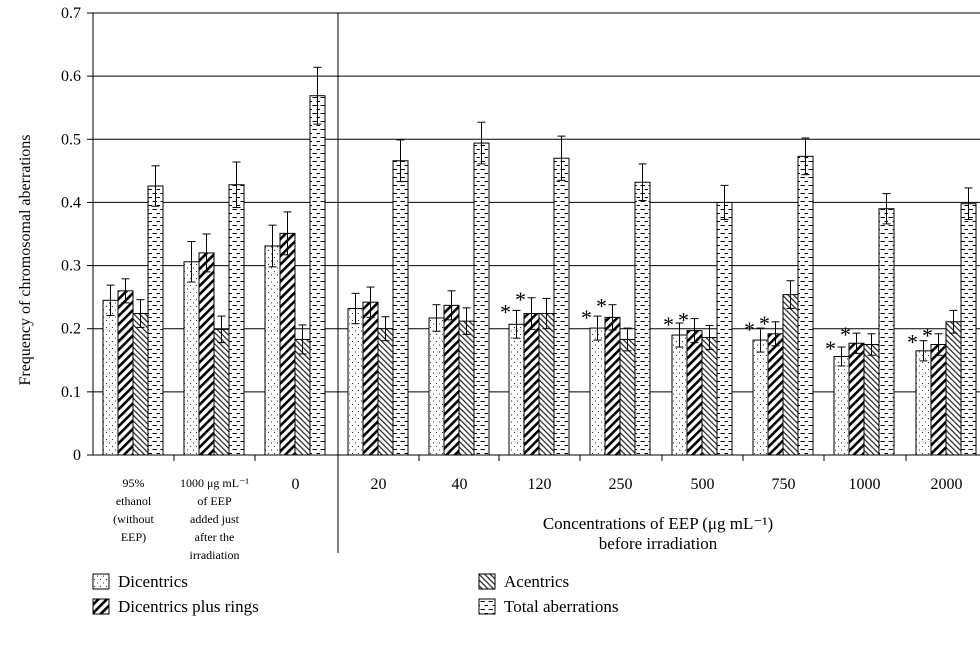 This screenshot has height=651, width=980. What do you see at coordinates (71, 13) in the screenshot?
I see `y-tick-label: 0.7` at bounding box center [71, 13].